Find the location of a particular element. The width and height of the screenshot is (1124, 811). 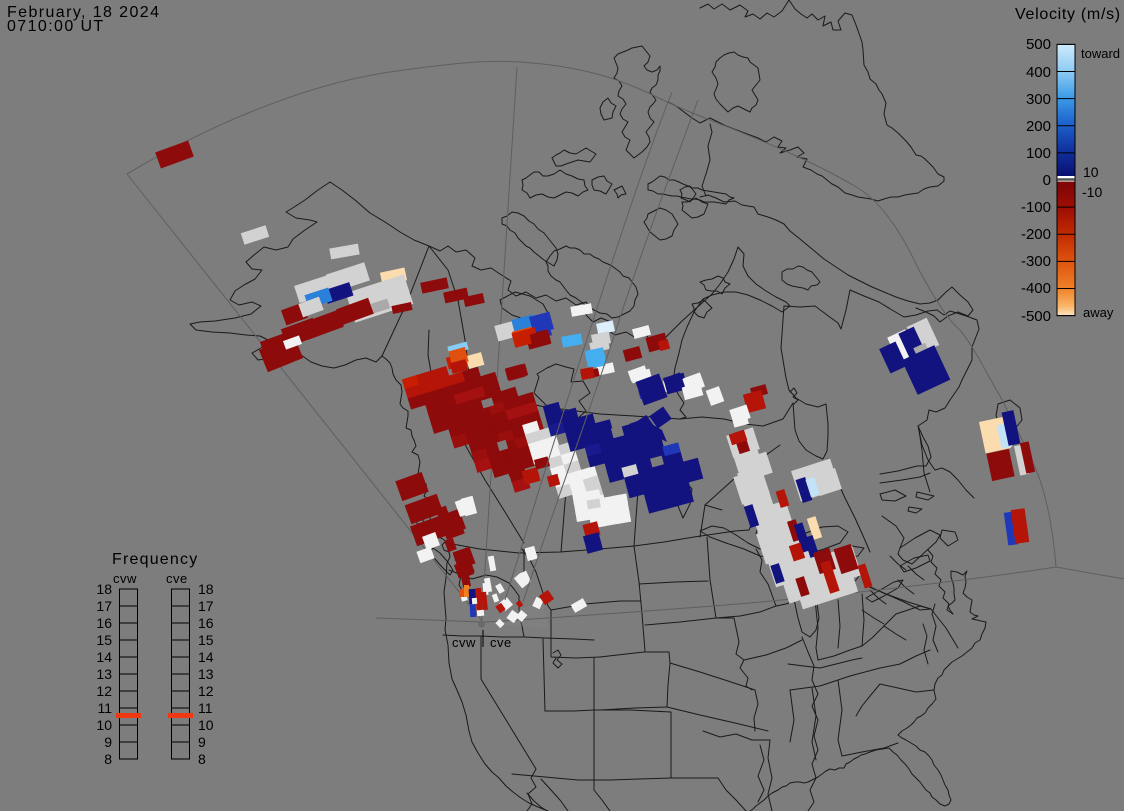

svg-text: -500 is located at coordinates (1036, 316).